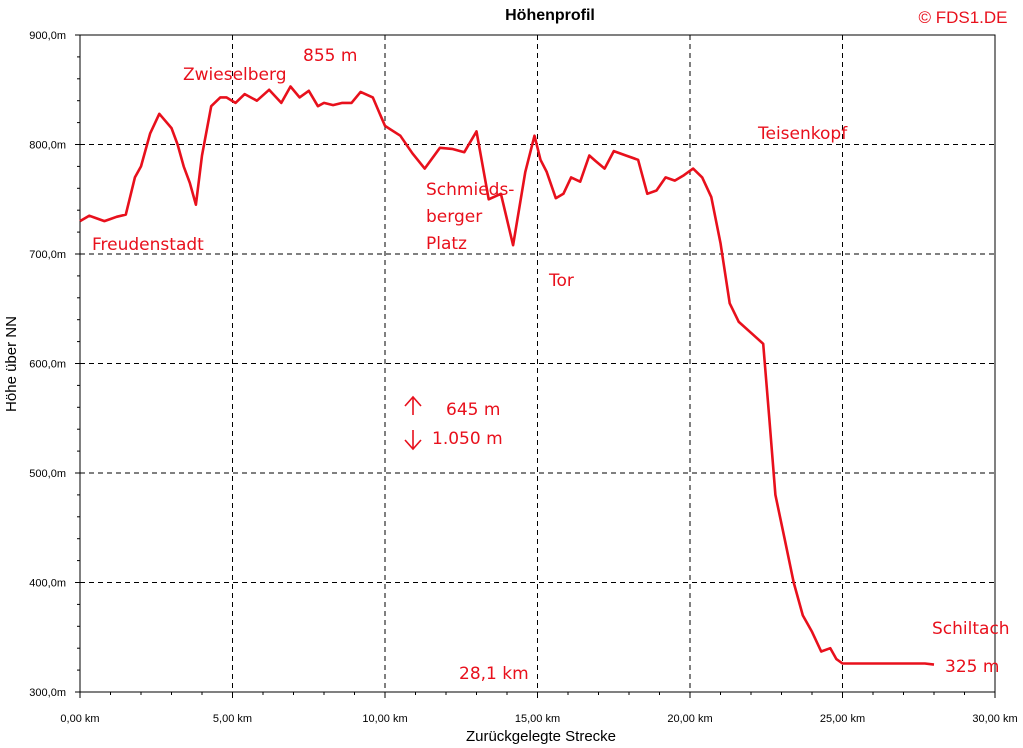 The height and width of the screenshot is (748, 1023). What do you see at coordinates (561, 281) in the screenshot?
I see `annotation-tor: Tor` at bounding box center [561, 281].